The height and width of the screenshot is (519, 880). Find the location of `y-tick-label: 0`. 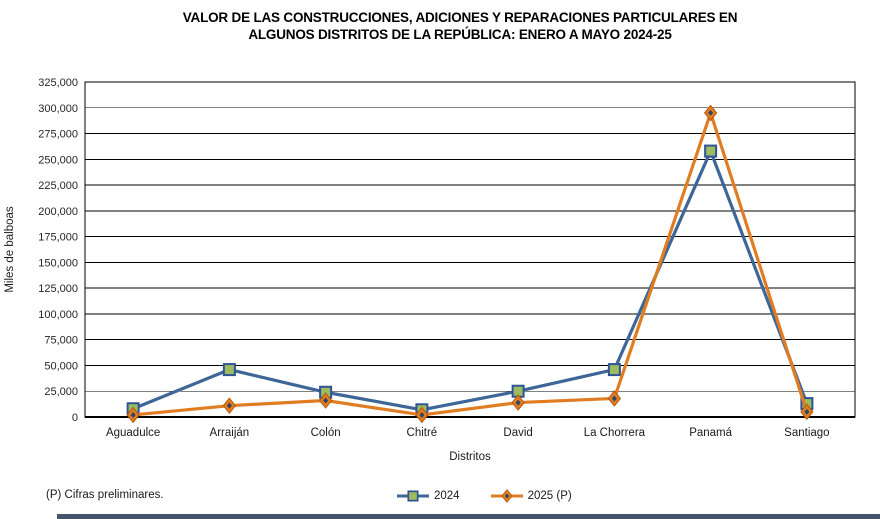

y-tick-label: 0 is located at coordinates (75, 418).